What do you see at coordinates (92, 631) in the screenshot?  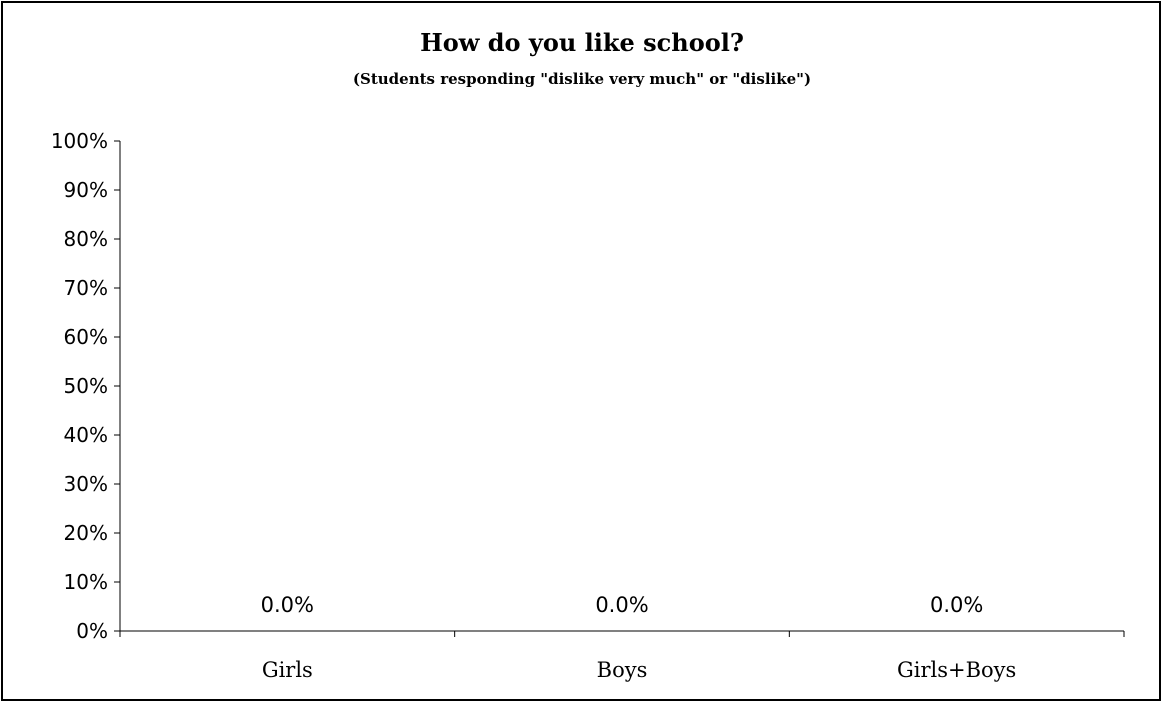 I see `y-tick-label: 0%` at bounding box center [92, 631].